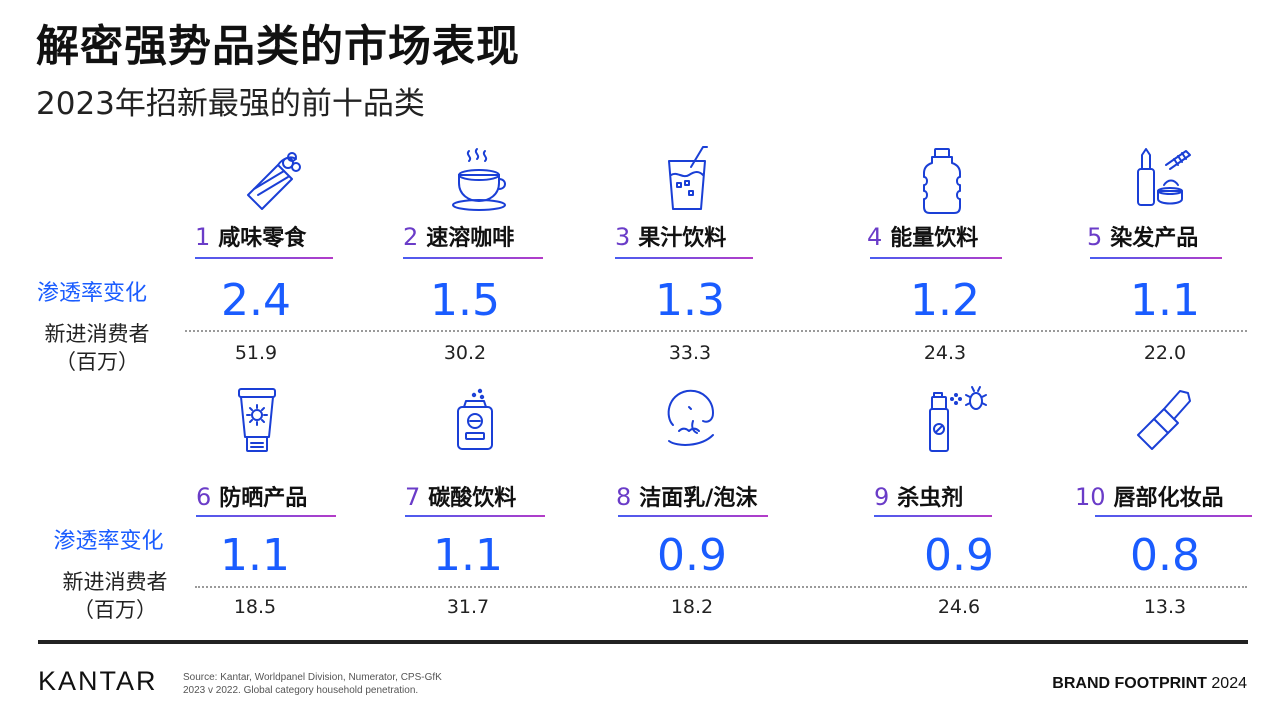  Describe the element at coordinates (1168, 498) in the screenshot. I see `category-name: 唇部化妆品` at that location.